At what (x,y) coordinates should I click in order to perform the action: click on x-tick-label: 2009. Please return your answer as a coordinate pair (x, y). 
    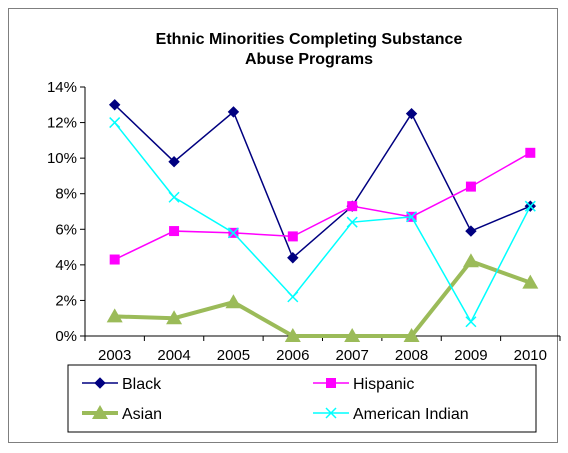
    Looking at the image, I should click on (470, 355).